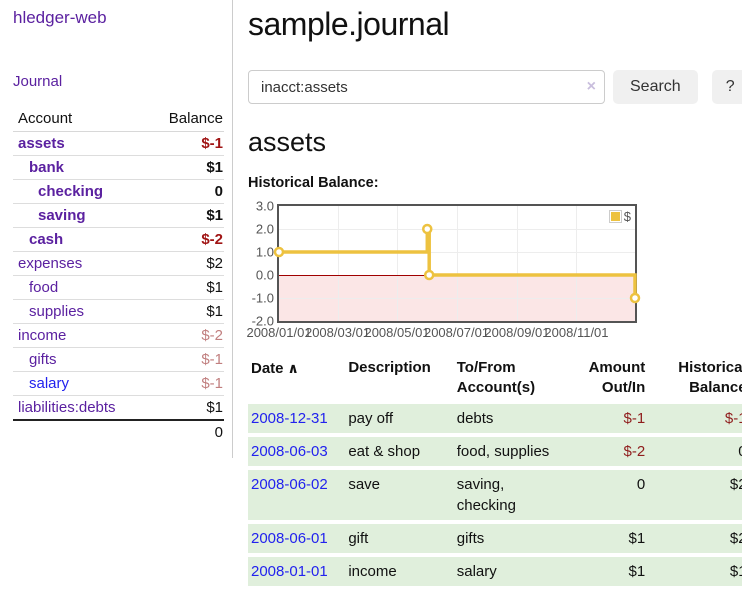  Describe the element at coordinates (457, 263) in the screenshot. I see `chart-plot-area: $` at that location.